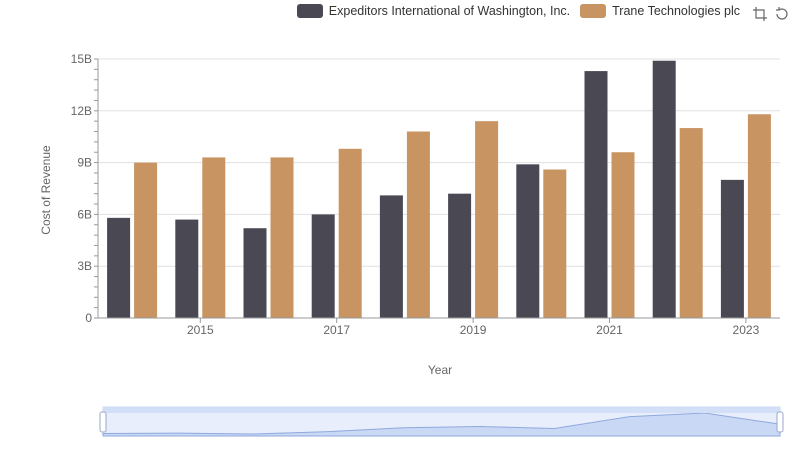  I want to click on bar-expeditors-2017, so click(323, 266).